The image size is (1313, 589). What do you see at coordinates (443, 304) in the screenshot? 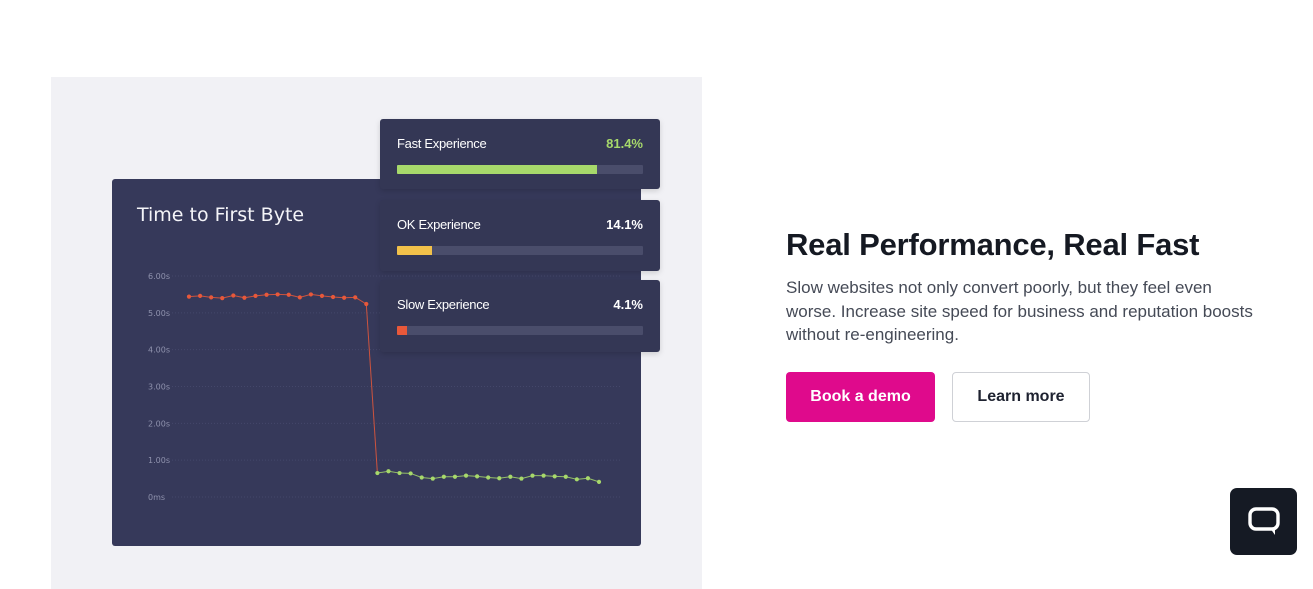
I see `slow-experience-label: Slow Experience` at bounding box center [443, 304].